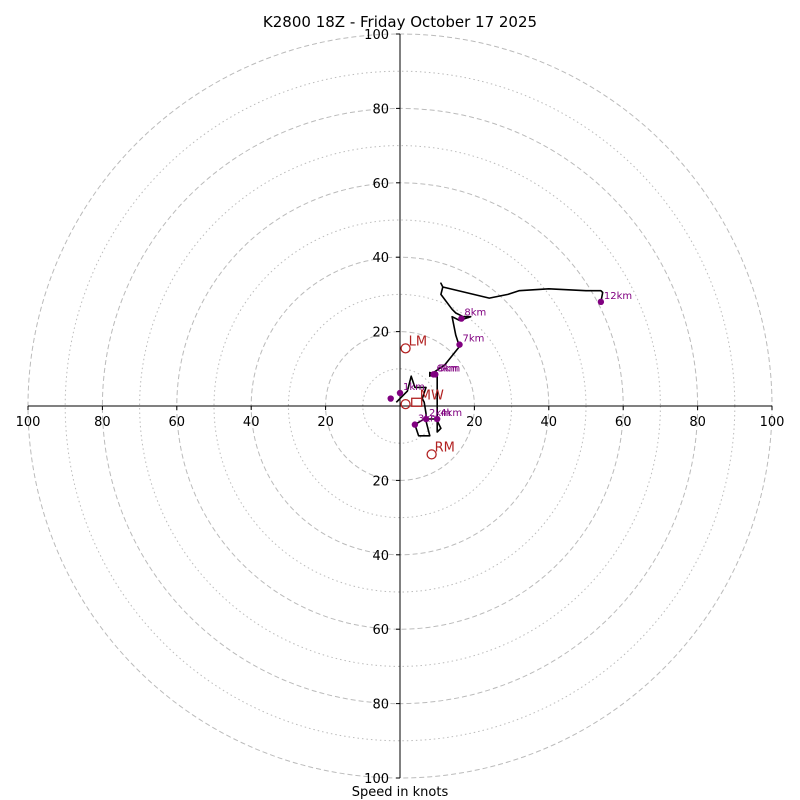 The image size is (800, 800). I want to click on x-axis-label: Speed in knots, so click(400, 792).